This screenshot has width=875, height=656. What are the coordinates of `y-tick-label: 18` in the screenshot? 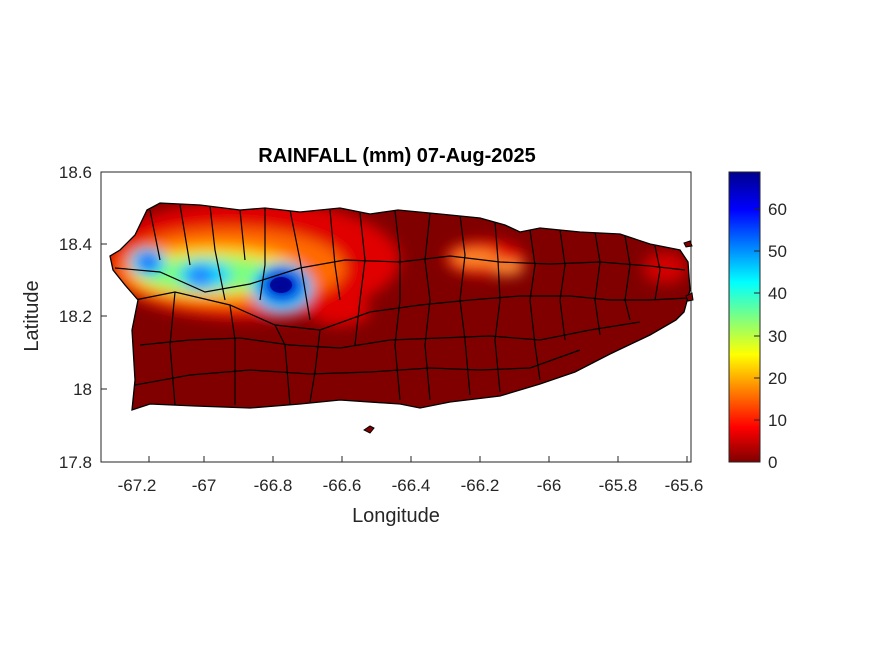 It's located at (82, 389).